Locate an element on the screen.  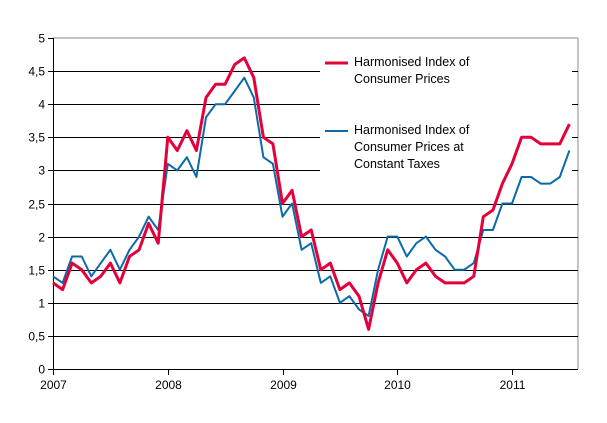
y-tick-label: 2 is located at coordinates (41, 238).